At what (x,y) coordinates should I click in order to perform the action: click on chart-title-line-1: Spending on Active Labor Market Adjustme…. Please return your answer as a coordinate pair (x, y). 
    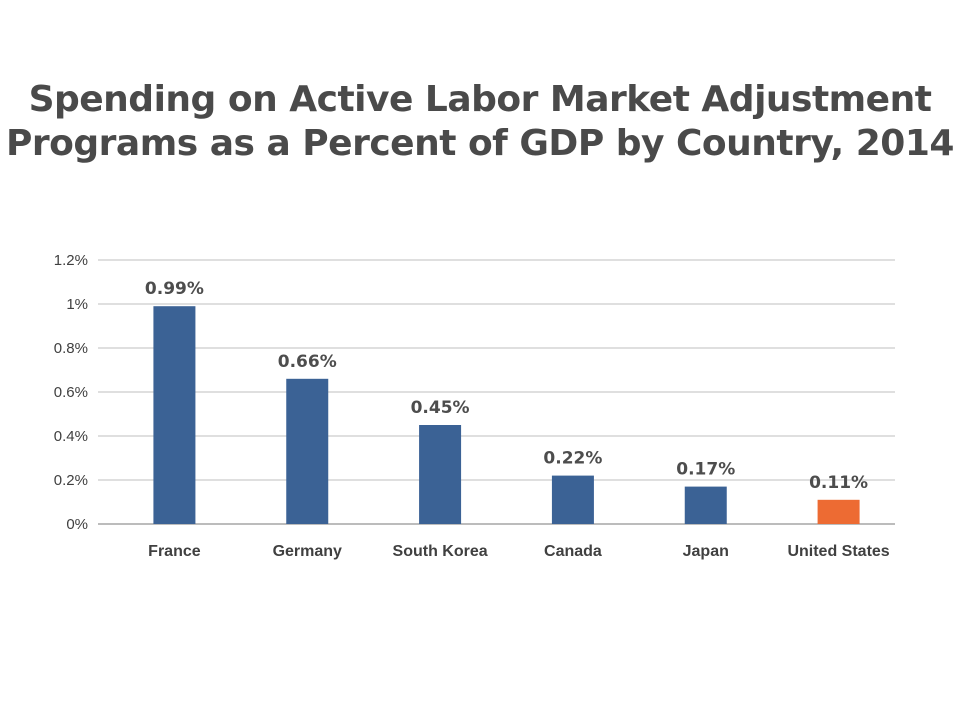
    Looking at the image, I should click on (480, 99).